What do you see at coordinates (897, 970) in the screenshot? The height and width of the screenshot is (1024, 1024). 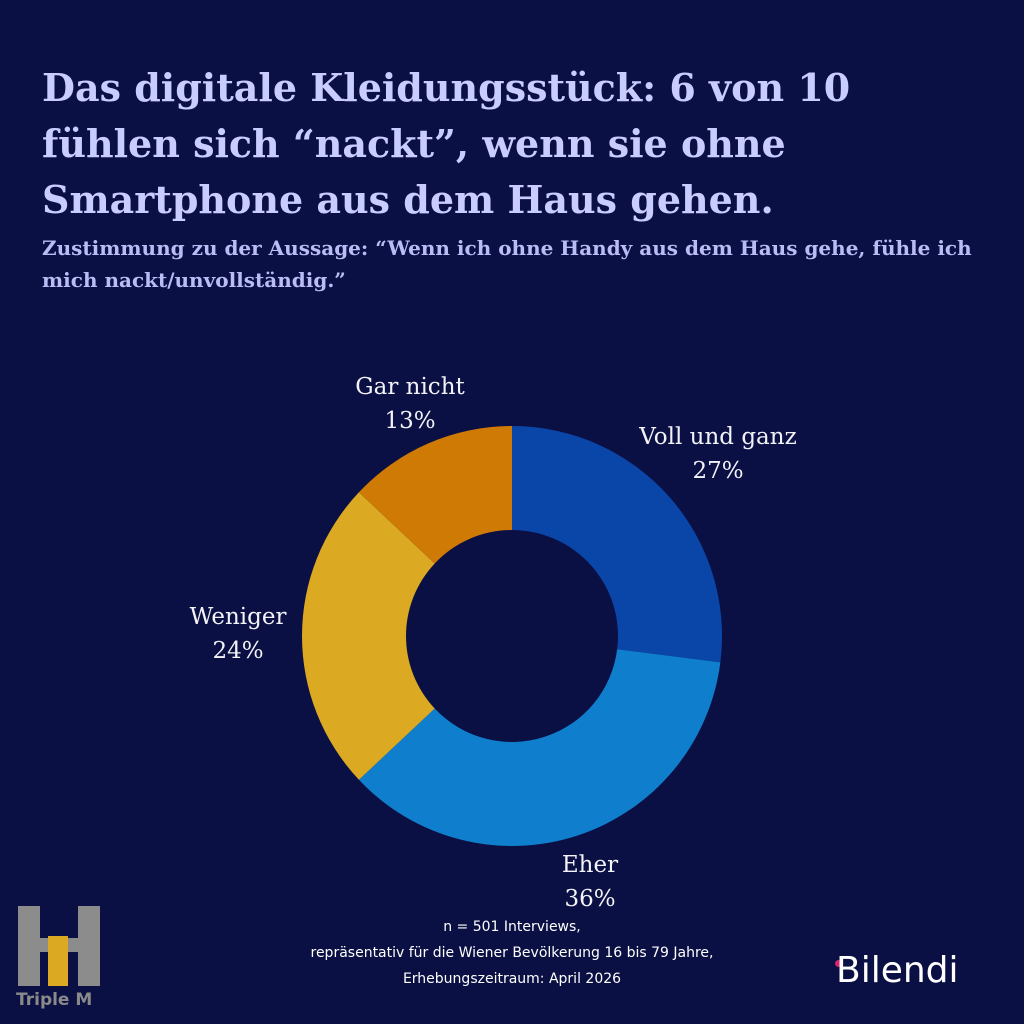 I see `bilendi-logo: Bilendi` at bounding box center [897, 970].